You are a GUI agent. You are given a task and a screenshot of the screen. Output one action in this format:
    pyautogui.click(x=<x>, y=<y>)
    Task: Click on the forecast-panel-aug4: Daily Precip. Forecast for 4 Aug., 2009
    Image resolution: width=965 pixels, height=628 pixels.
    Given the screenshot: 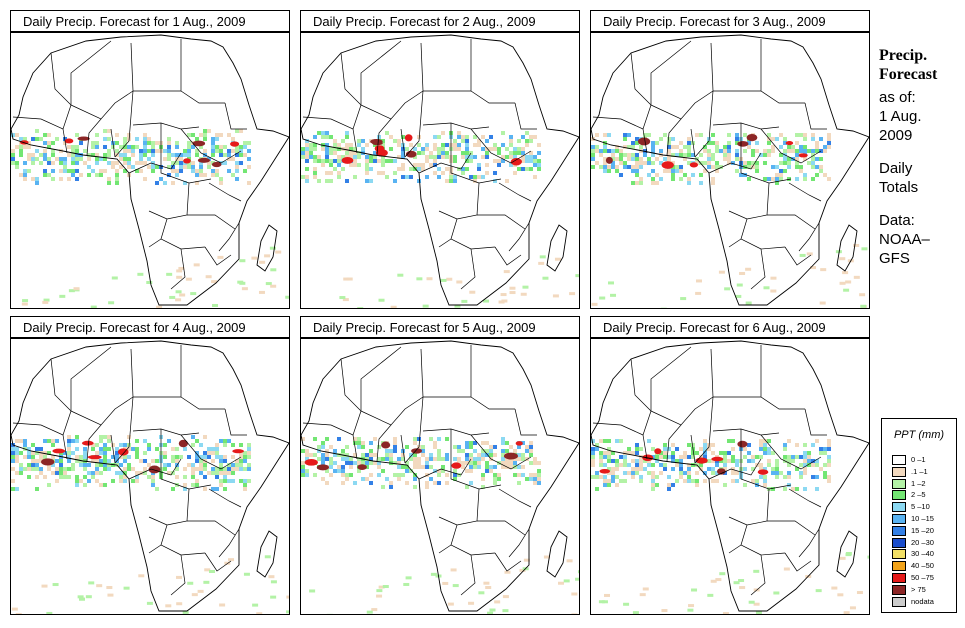 What is the action you would take?
    pyautogui.click(x=150, y=466)
    